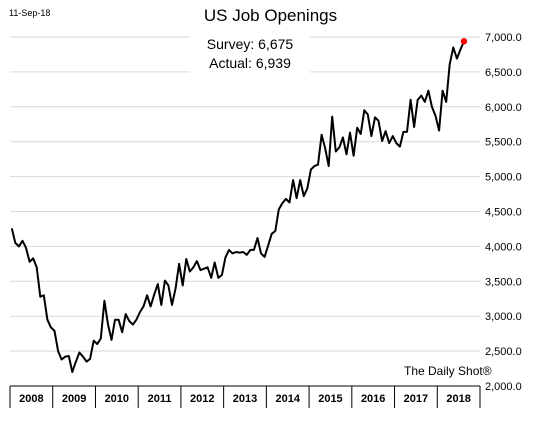 The width and height of the screenshot is (541, 422). What do you see at coordinates (270, 15) in the screenshot?
I see `chart-title: US Job Openings` at bounding box center [270, 15].